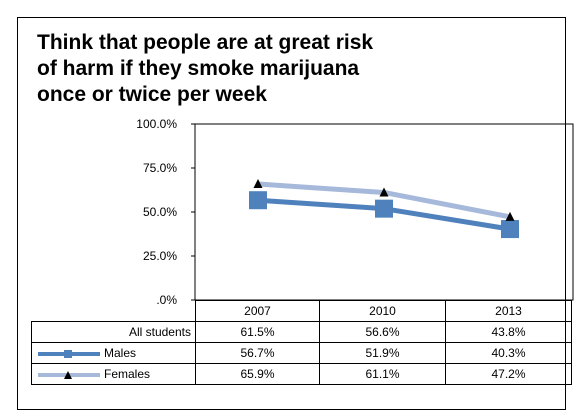 This screenshot has height=419, width=587. Describe the element at coordinates (382, 332) in the screenshot. I see `table-cell: 56.6%` at that location.